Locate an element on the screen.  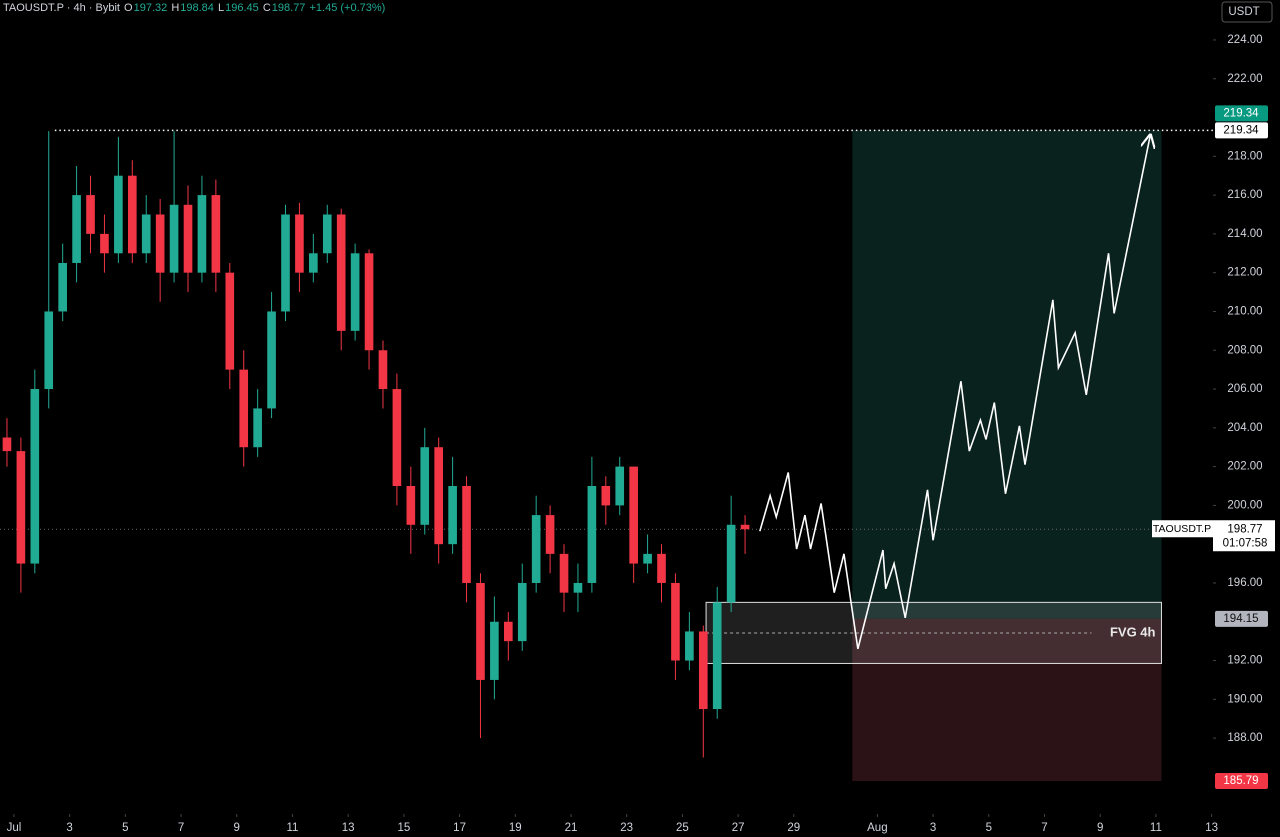
last-price: 198.77 is located at coordinates (1244, 529).